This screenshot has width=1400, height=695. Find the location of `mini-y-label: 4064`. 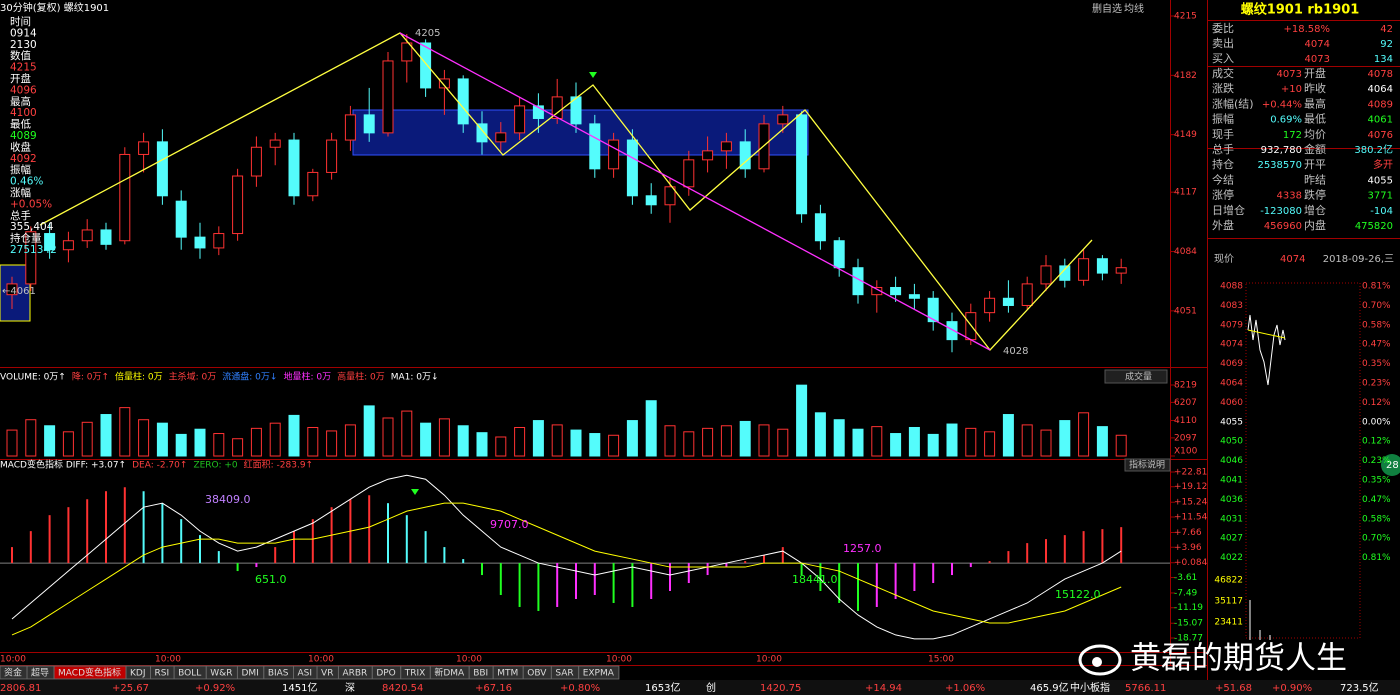

mini-y-label: 4064 is located at coordinates (1231, 384).